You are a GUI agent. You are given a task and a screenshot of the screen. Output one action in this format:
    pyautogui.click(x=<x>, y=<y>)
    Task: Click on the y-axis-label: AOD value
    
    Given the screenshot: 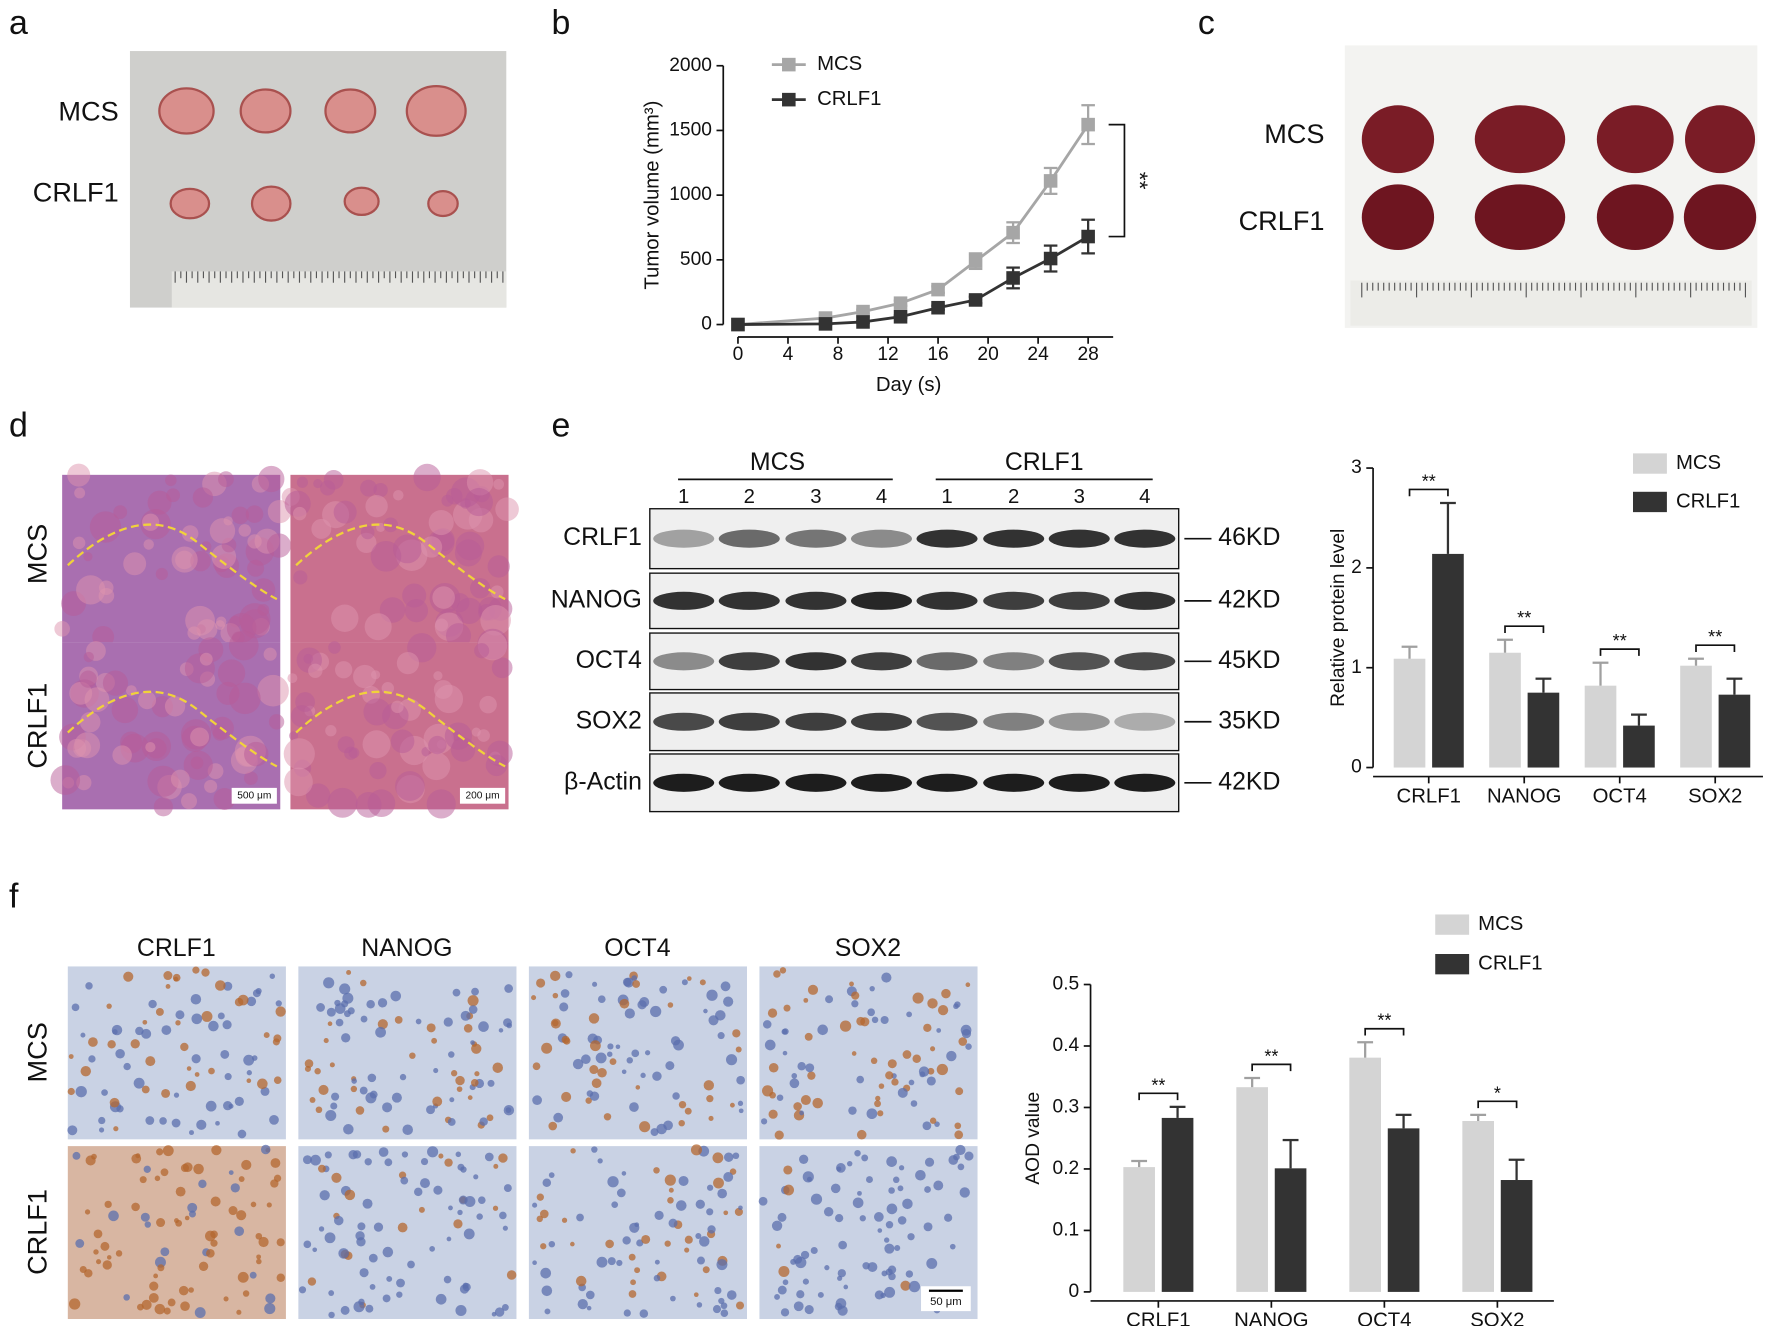 What is the action you would take?
    pyautogui.click(x=1033, y=1138)
    